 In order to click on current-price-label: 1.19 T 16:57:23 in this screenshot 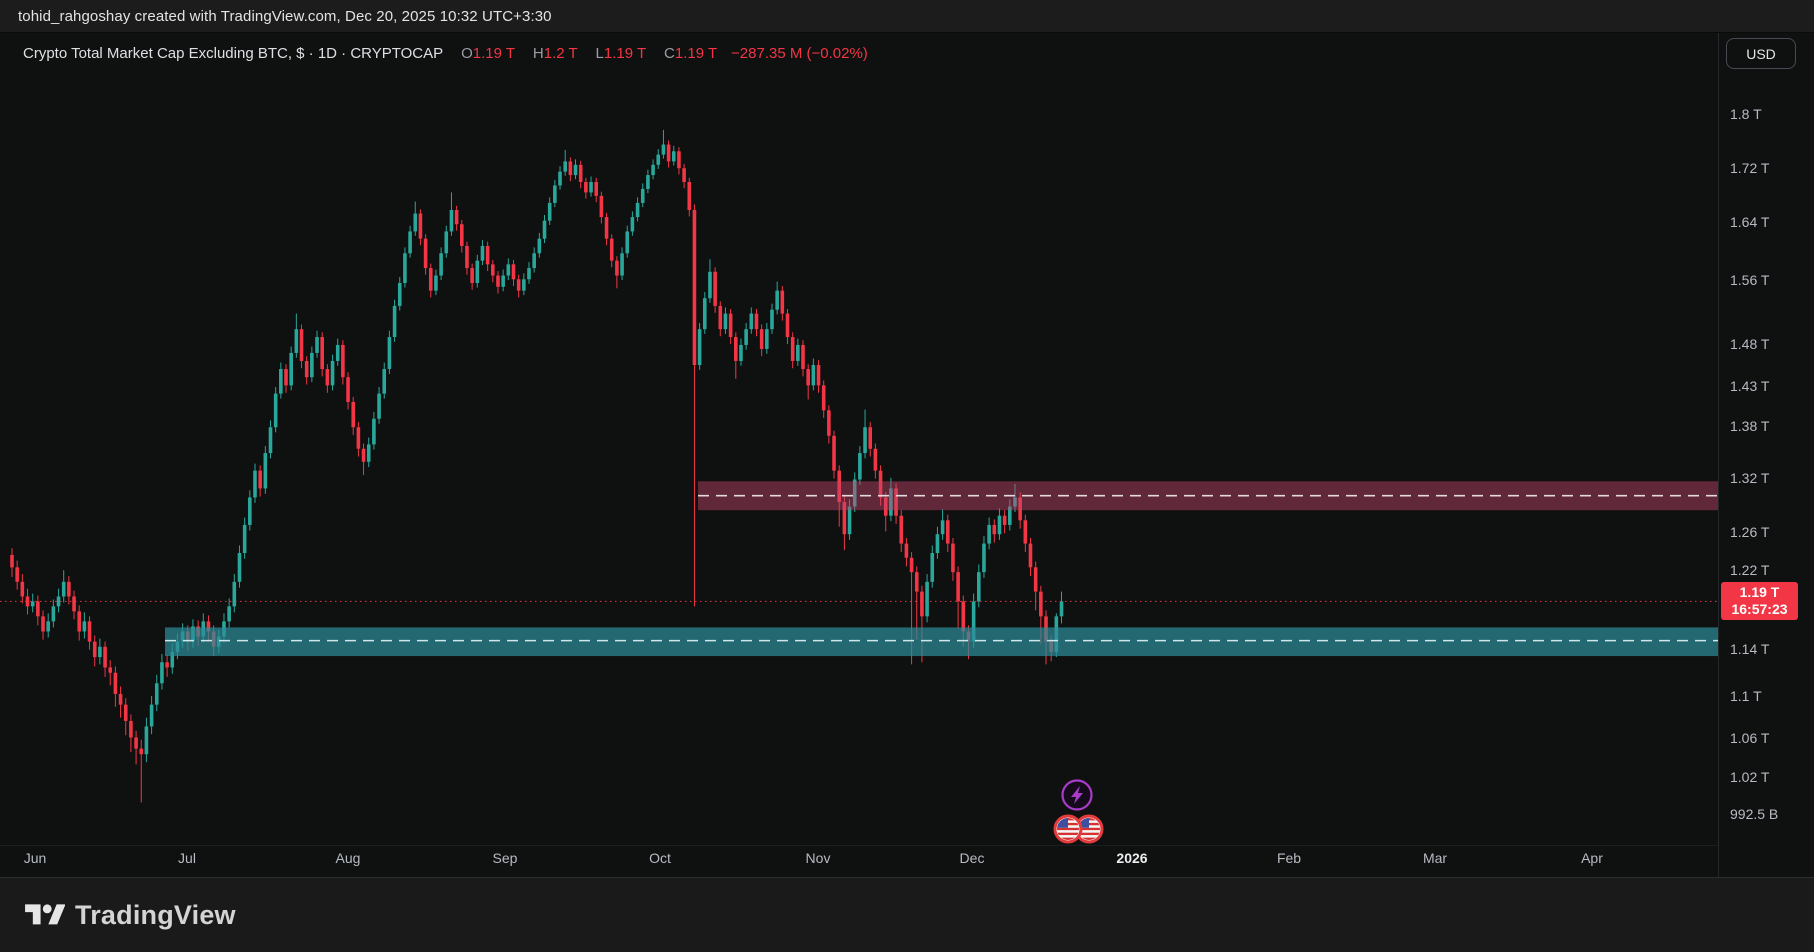, I will do `click(1759, 601)`.